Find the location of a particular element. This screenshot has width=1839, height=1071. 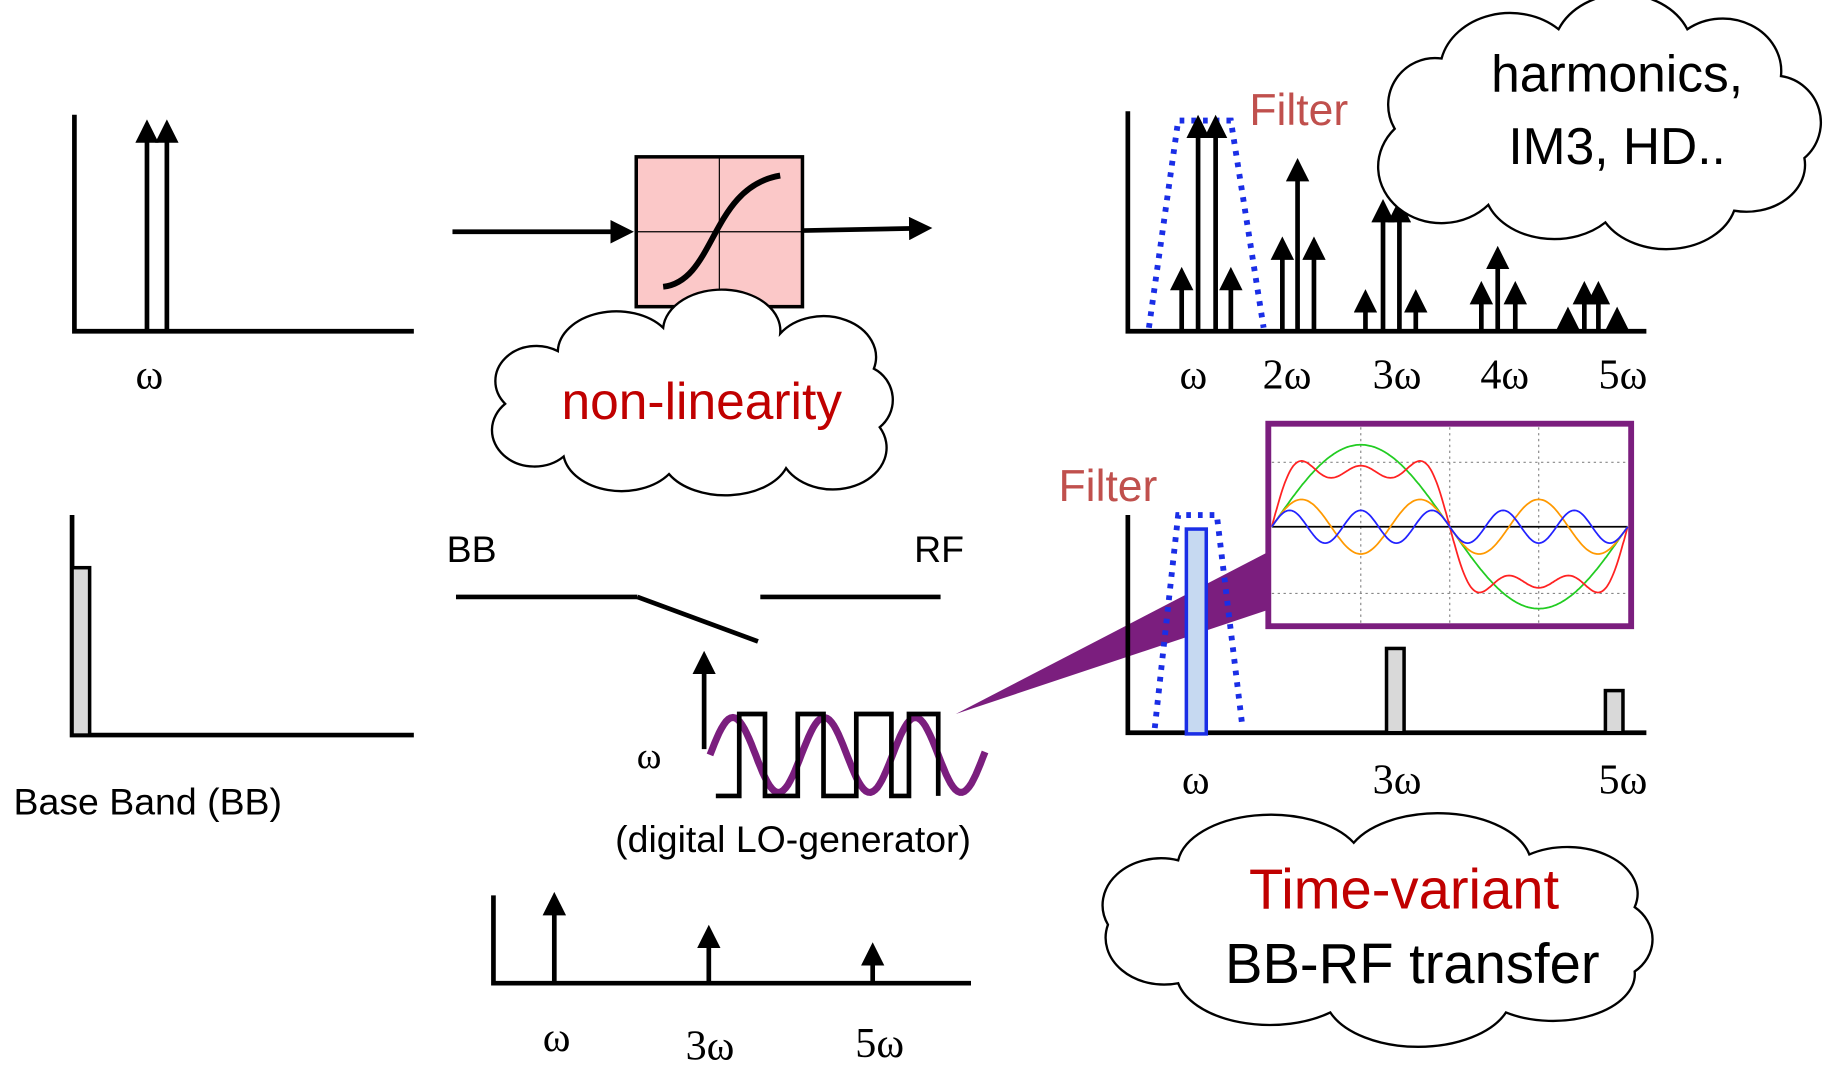

lo-spectrum: ω 3ω 5ω is located at coordinates (731, 980).